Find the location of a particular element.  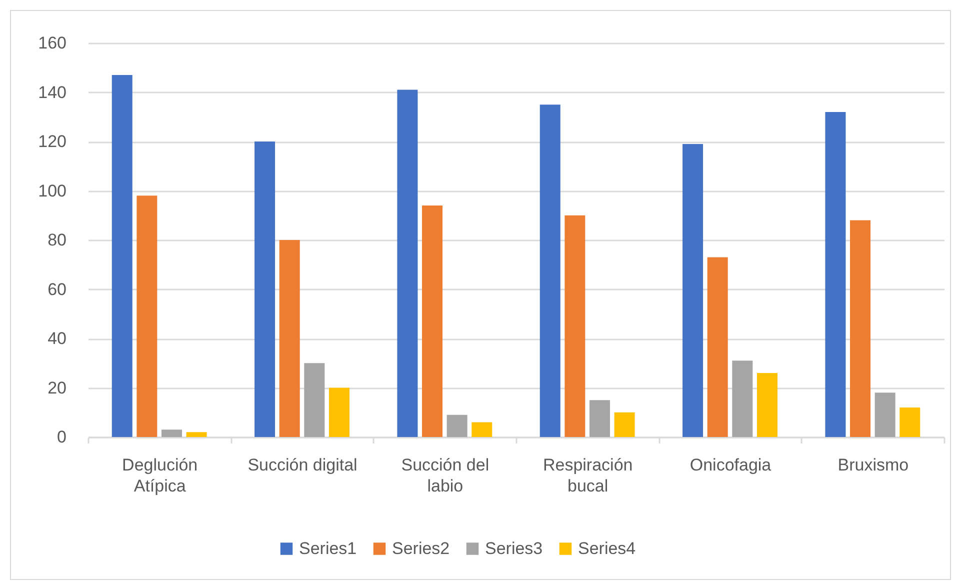

legend-label: Series1 is located at coordinates (328, 548).